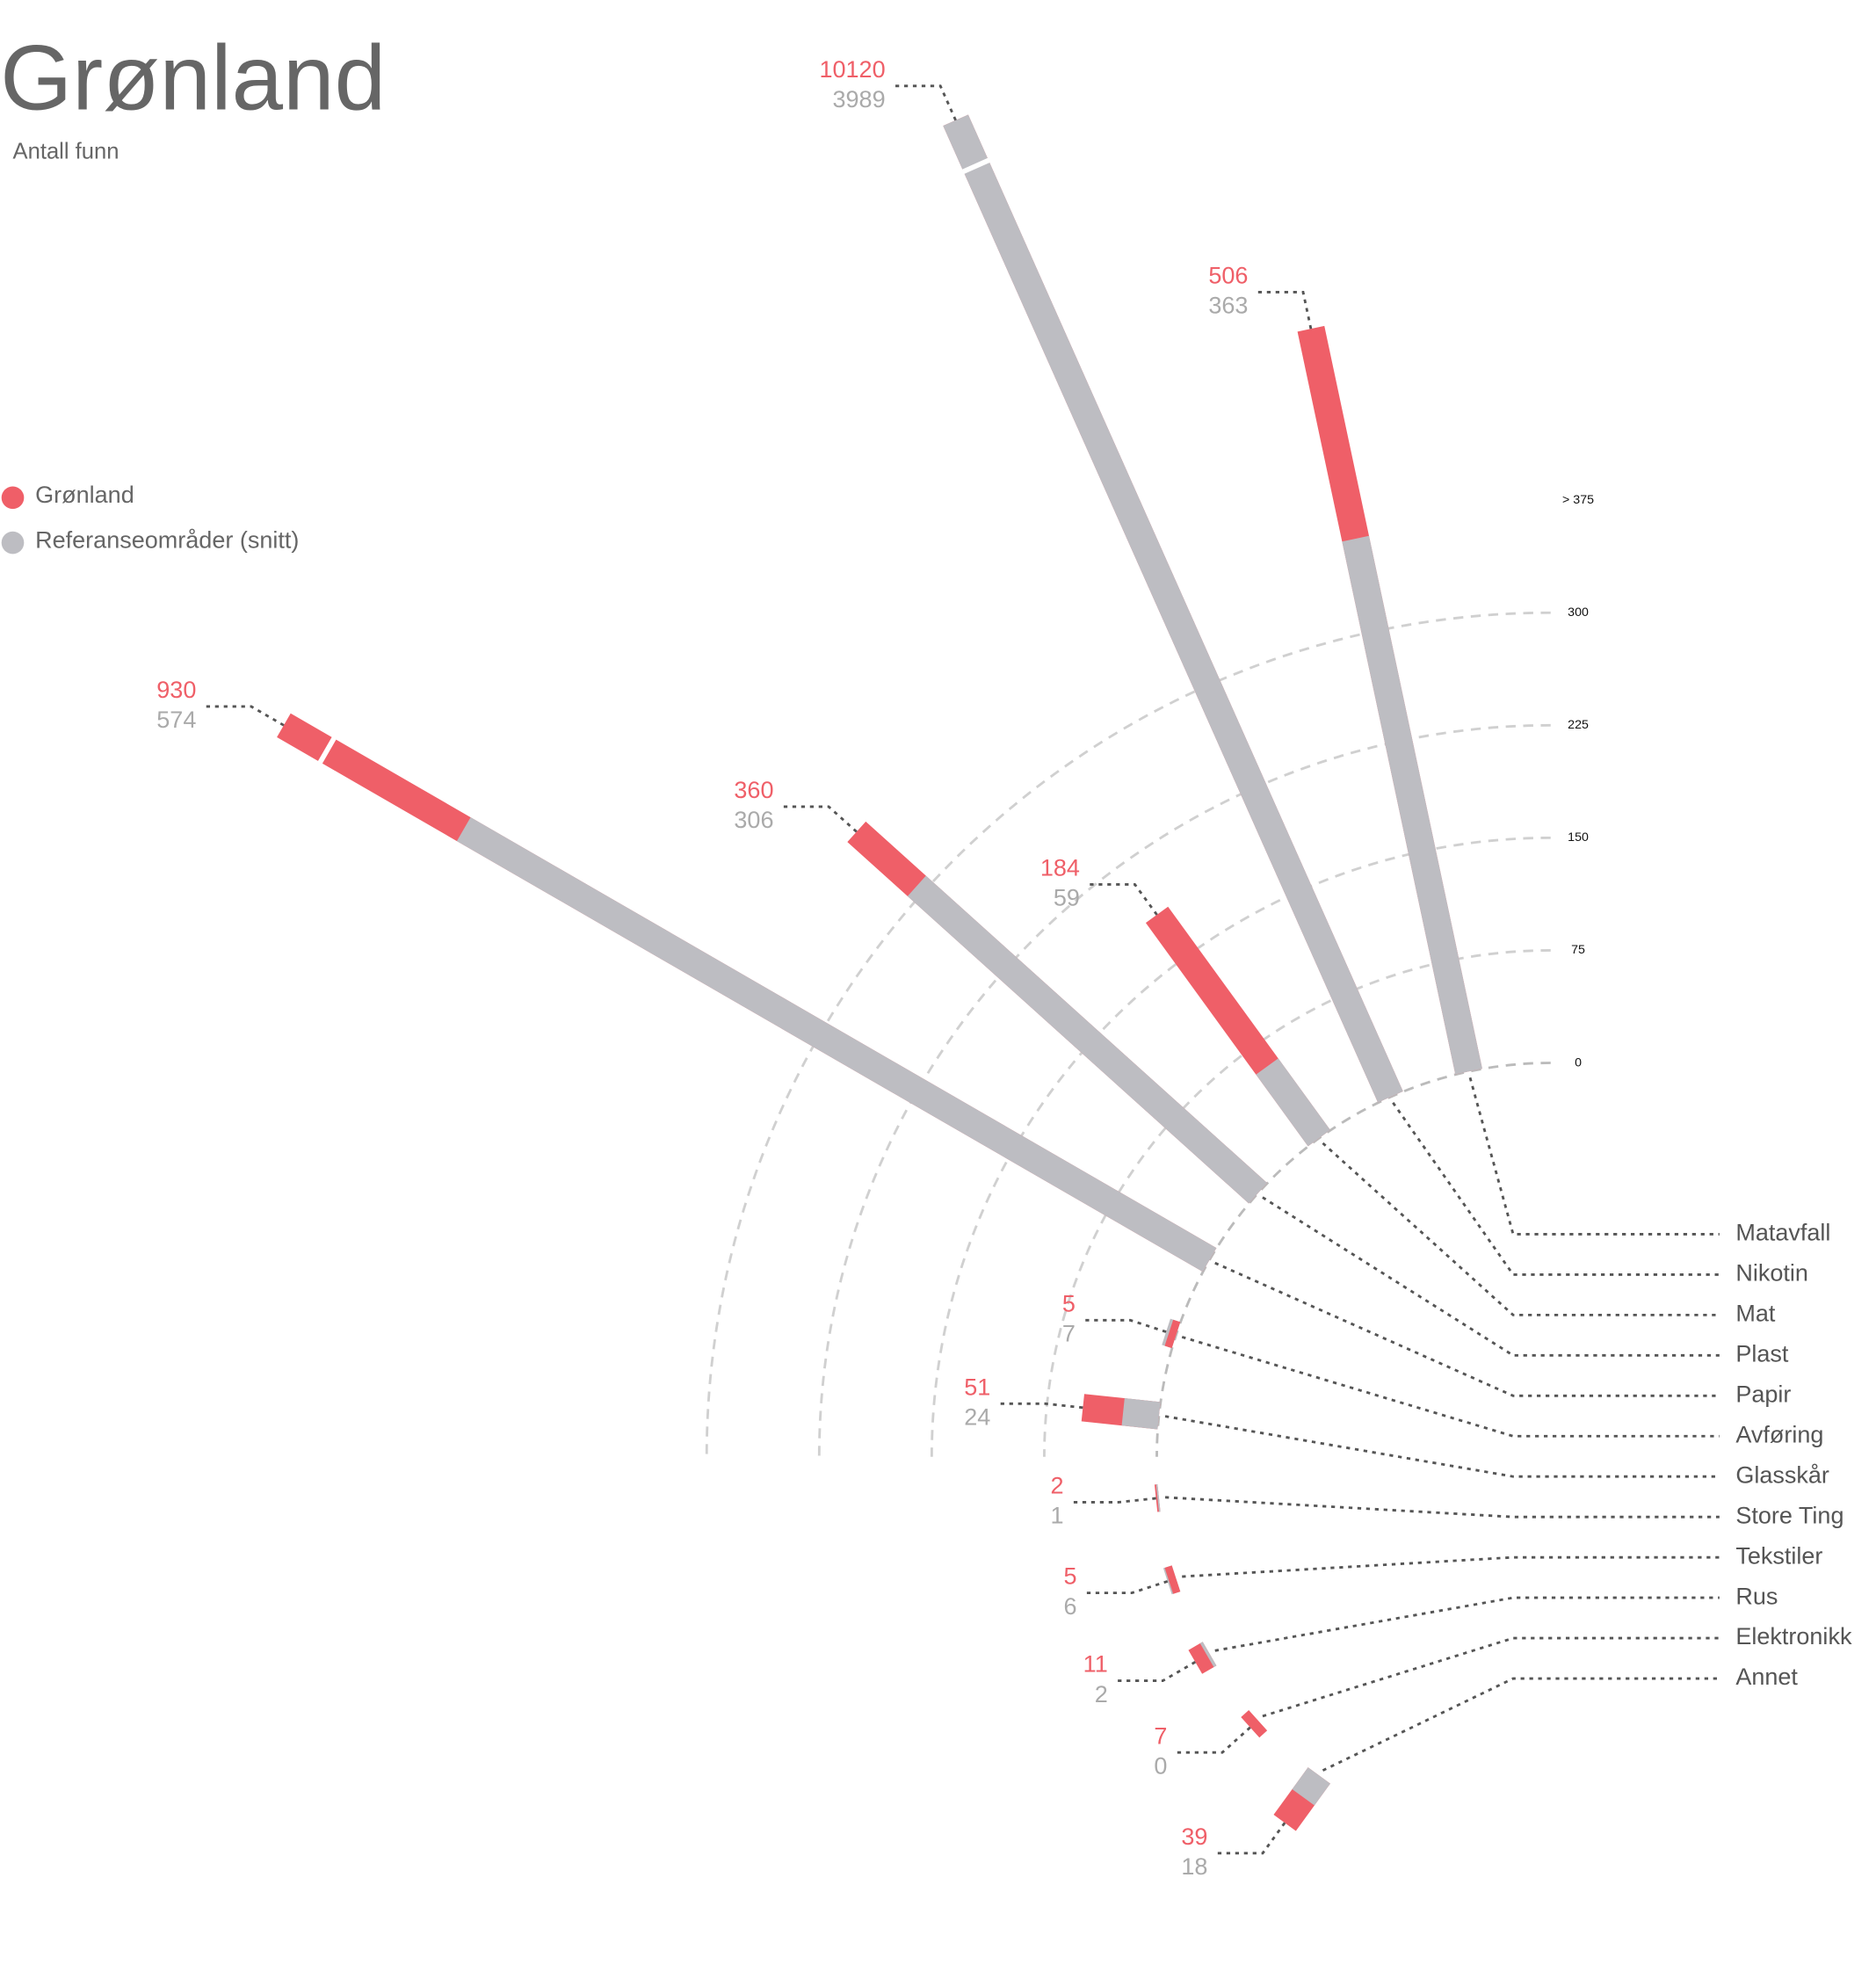  Describe the element at coordinates (150, 518) in the screenshot. I see `legend: Grønland Referanseområder (snitt)` at that location.